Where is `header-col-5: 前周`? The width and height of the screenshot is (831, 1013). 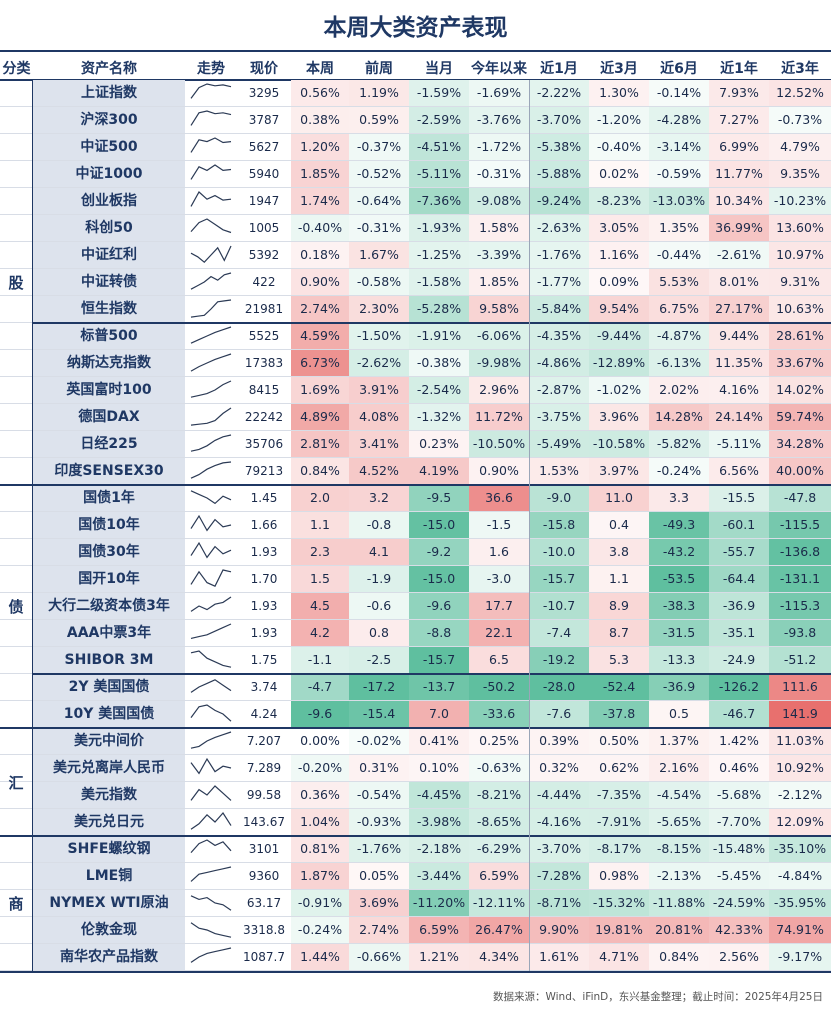
header-col-5: 前周 is located at coordinates (379, 69).